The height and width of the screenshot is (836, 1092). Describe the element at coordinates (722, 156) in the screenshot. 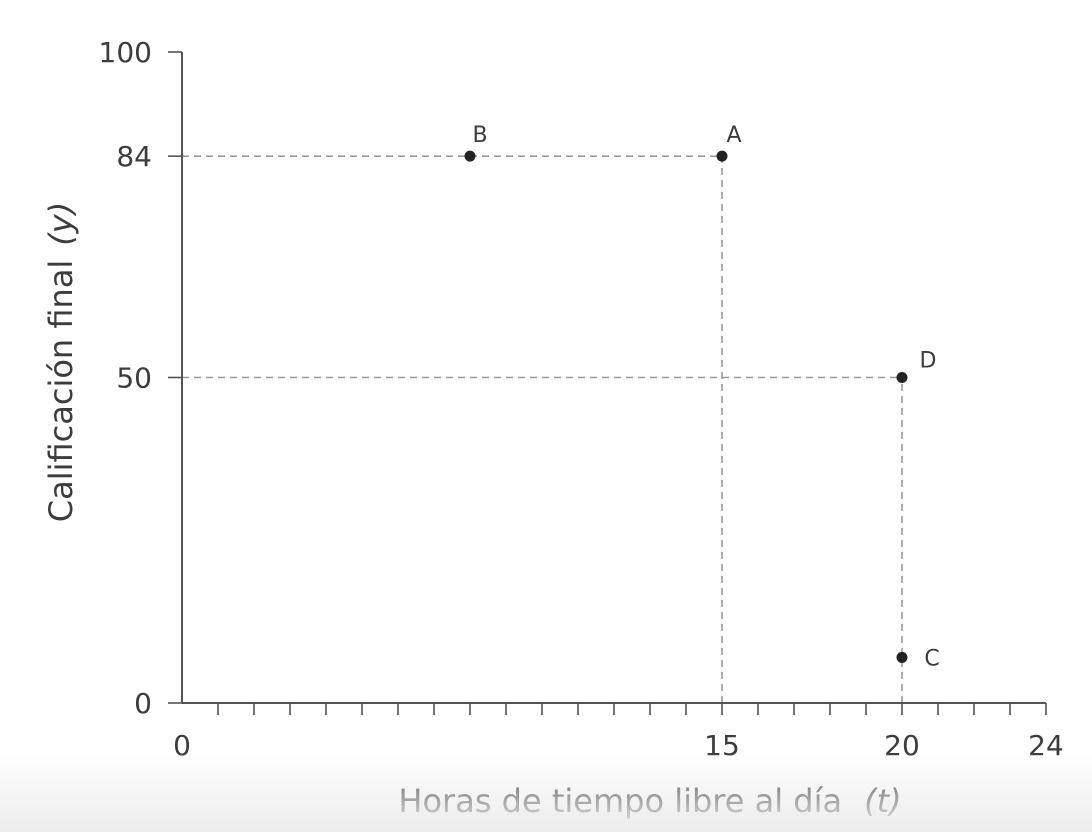

I see `point-a` at that location.